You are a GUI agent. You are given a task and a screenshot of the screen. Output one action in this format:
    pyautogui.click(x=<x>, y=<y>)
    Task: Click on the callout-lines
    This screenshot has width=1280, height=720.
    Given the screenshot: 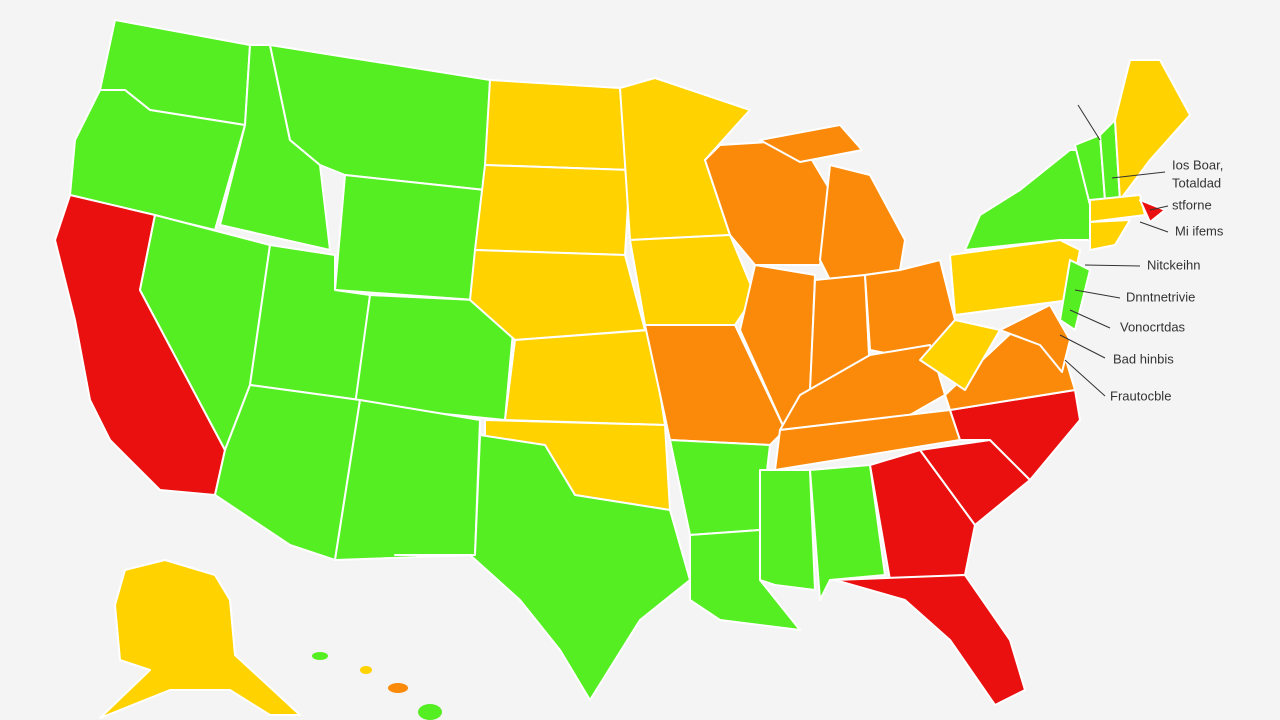 What is the action you would take?
    pyautogui.click(x=1114, y=250)
    